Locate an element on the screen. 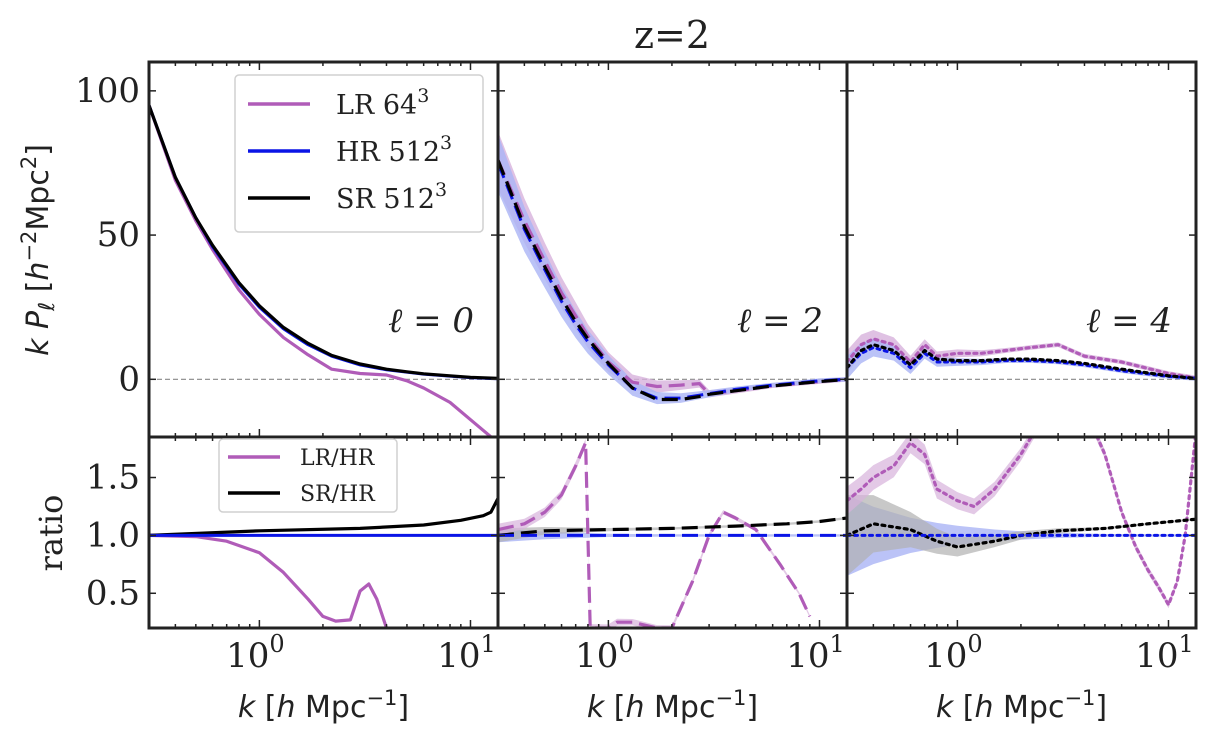  y-tick-label-top: 50 is located at coordinates (118, 235).